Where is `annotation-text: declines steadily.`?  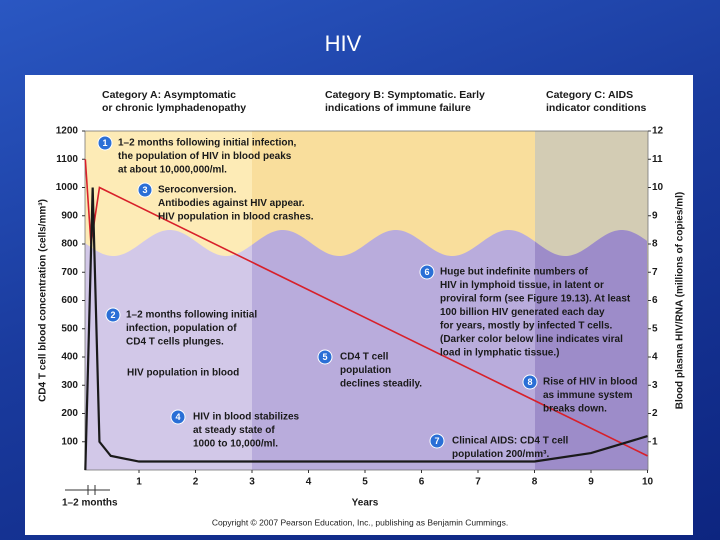 annotation-text: declines steadily. is located at coordinates (381, 384).